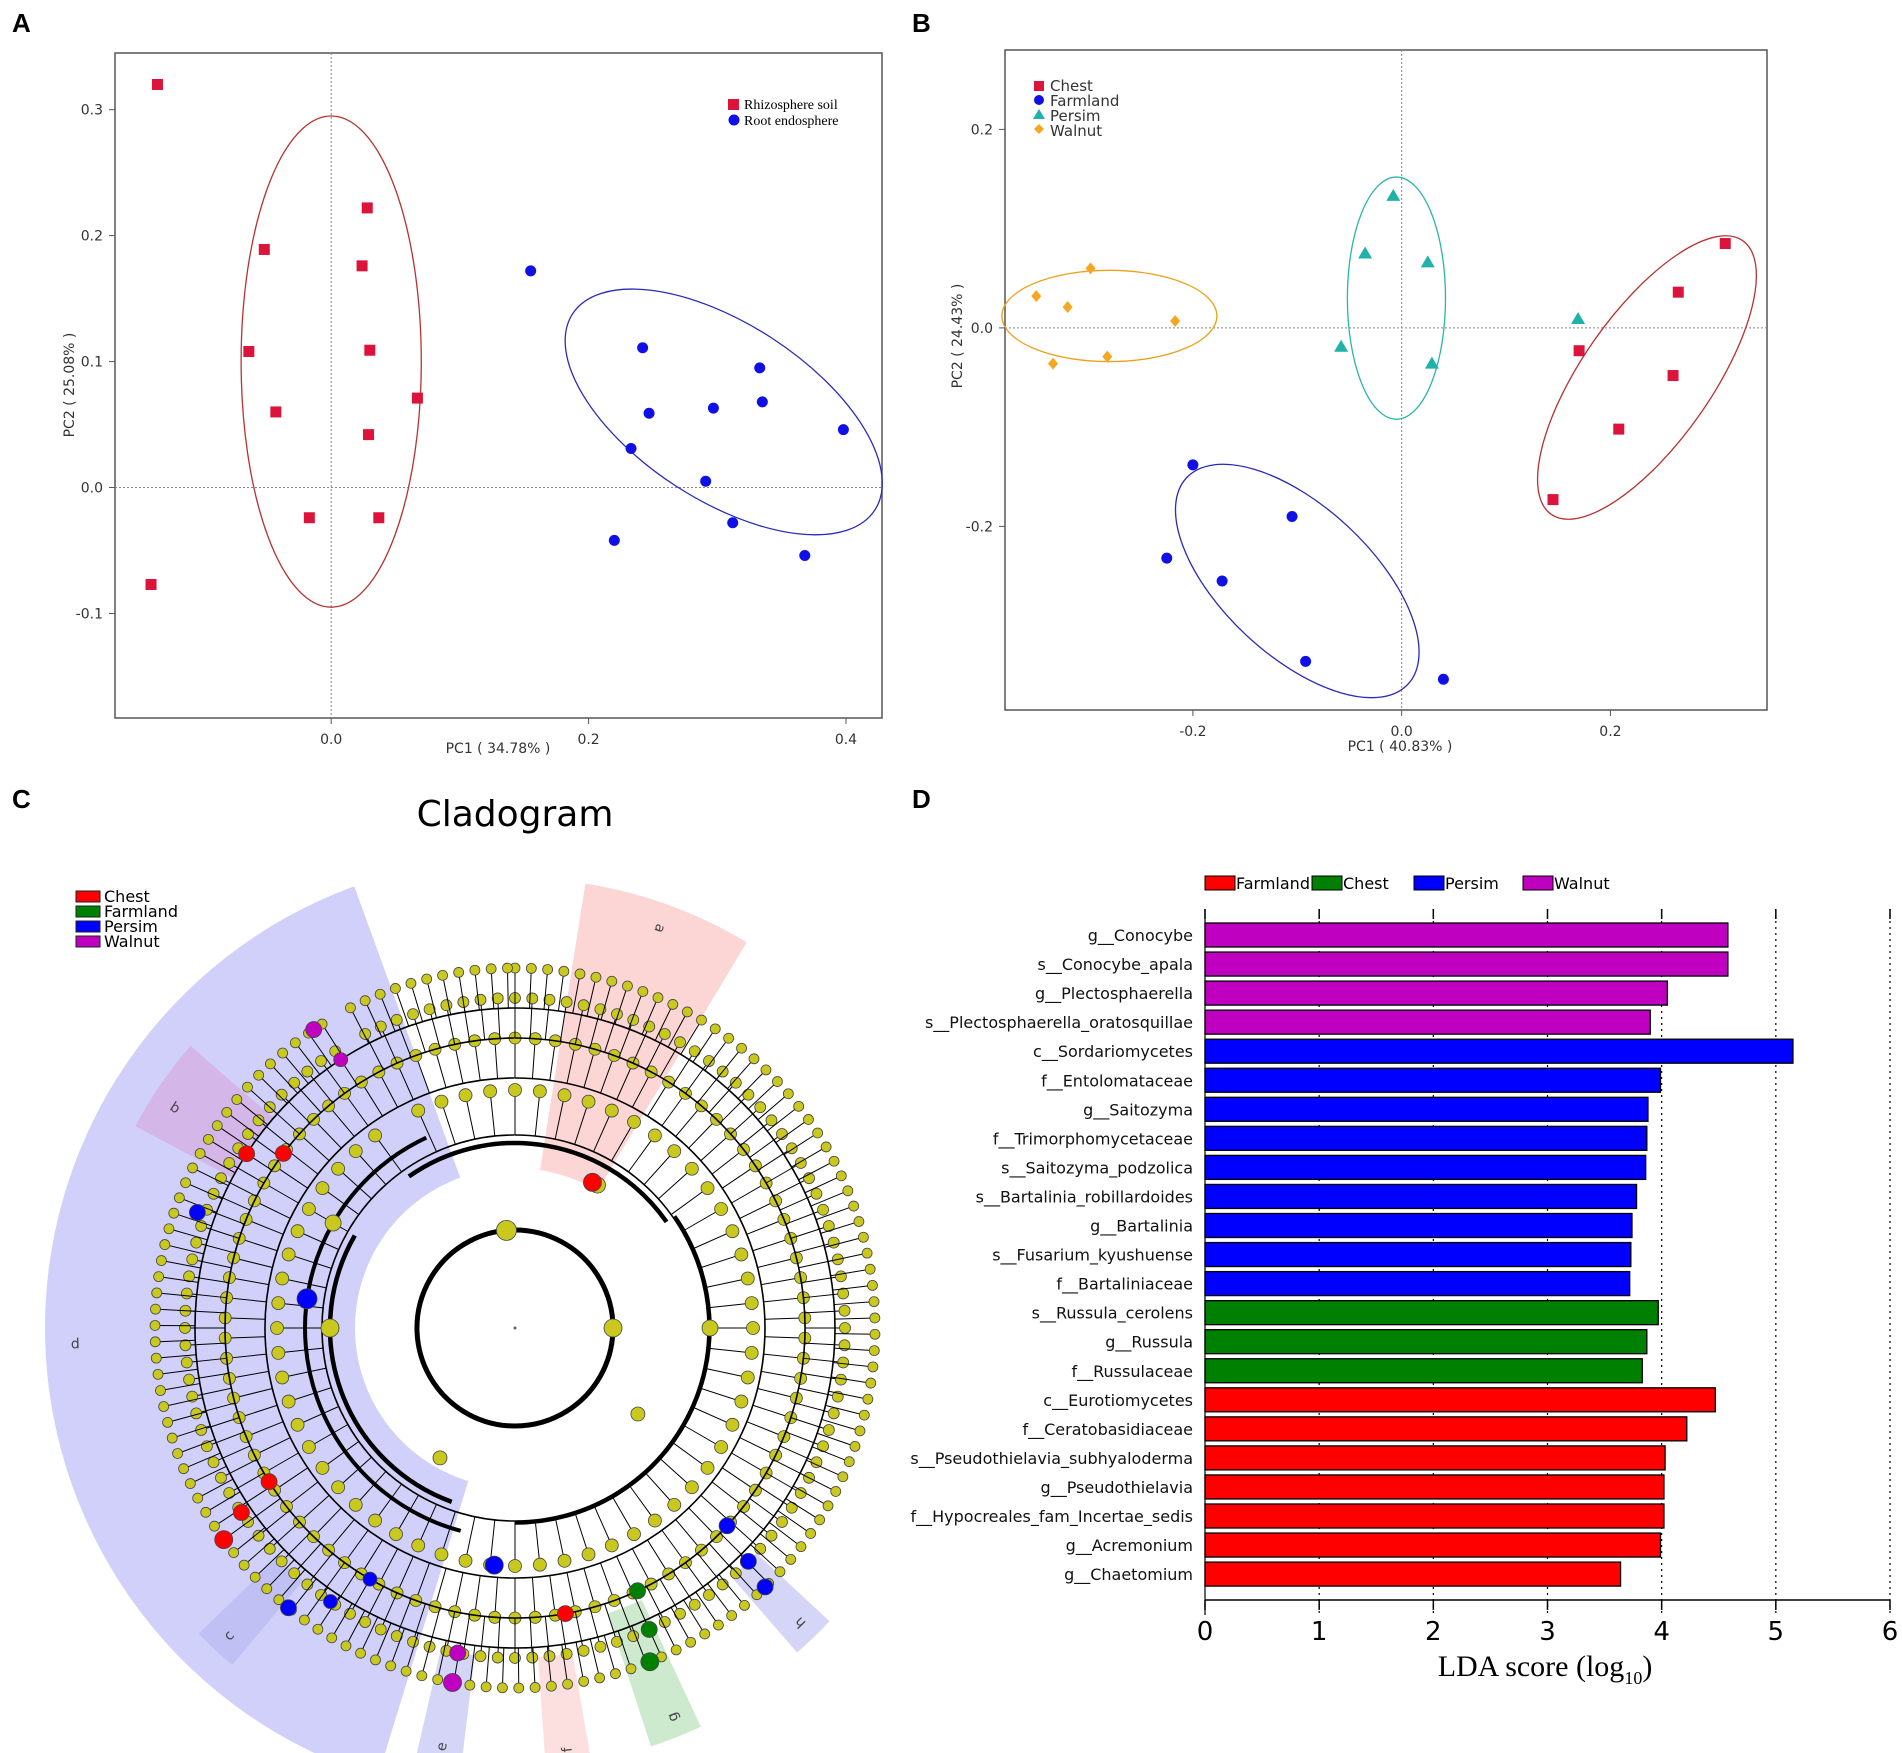 The image size is (1902, 1753). What do you see at coordinates (445, 1701) in the screenshot?
I see `clade-highlight-e` at bounding box center [445, 1701].